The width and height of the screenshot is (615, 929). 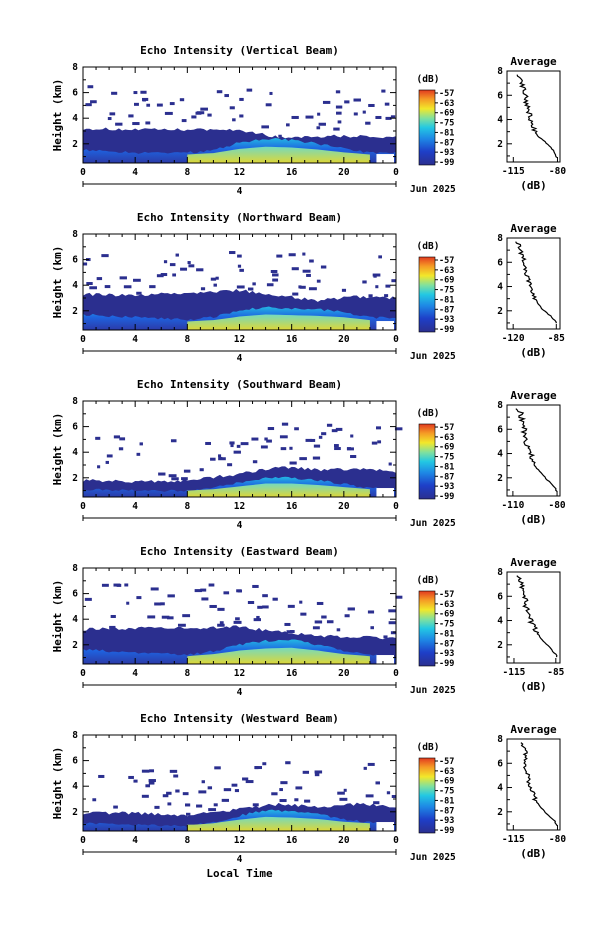 I want to click on y-tick-label: 8, so click(x=75, y=401).